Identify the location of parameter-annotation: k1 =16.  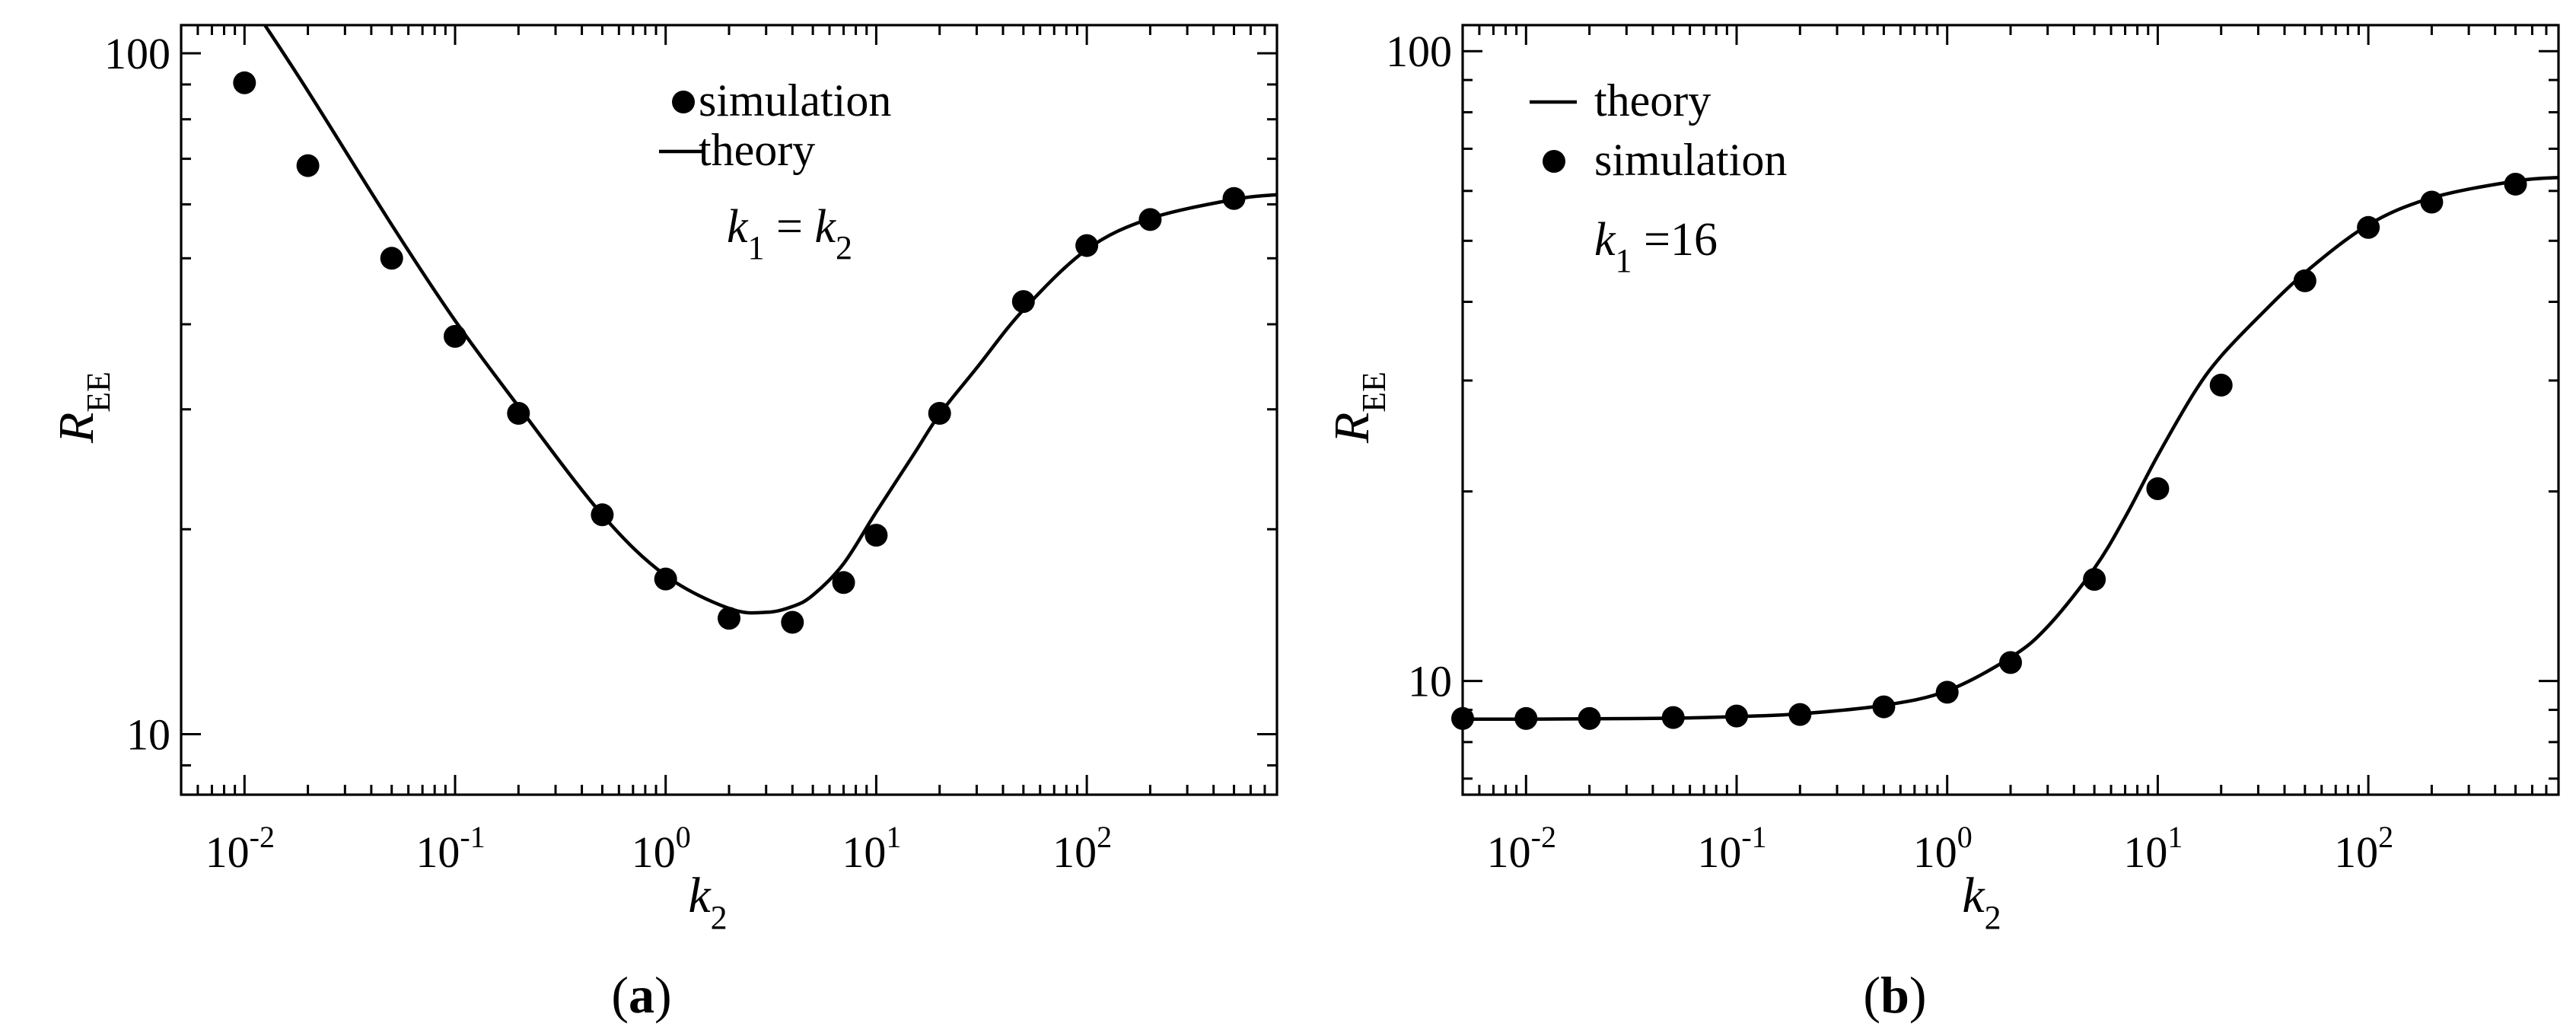
(1656, 246).